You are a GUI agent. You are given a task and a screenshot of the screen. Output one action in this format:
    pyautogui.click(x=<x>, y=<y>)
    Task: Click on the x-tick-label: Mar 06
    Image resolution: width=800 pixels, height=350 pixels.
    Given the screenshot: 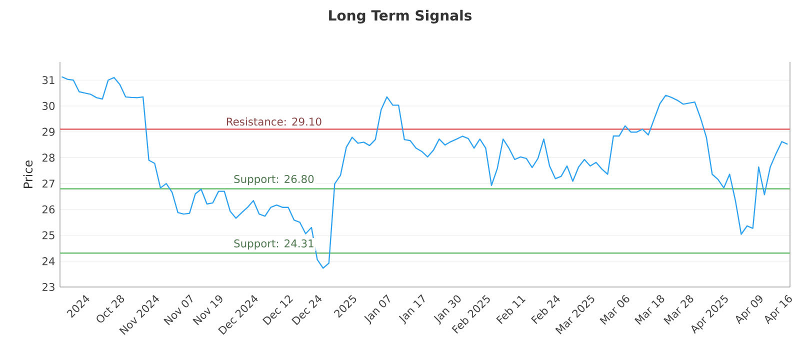 What is the action you would take?
    pyautogui.click(x=615, y=309)
    